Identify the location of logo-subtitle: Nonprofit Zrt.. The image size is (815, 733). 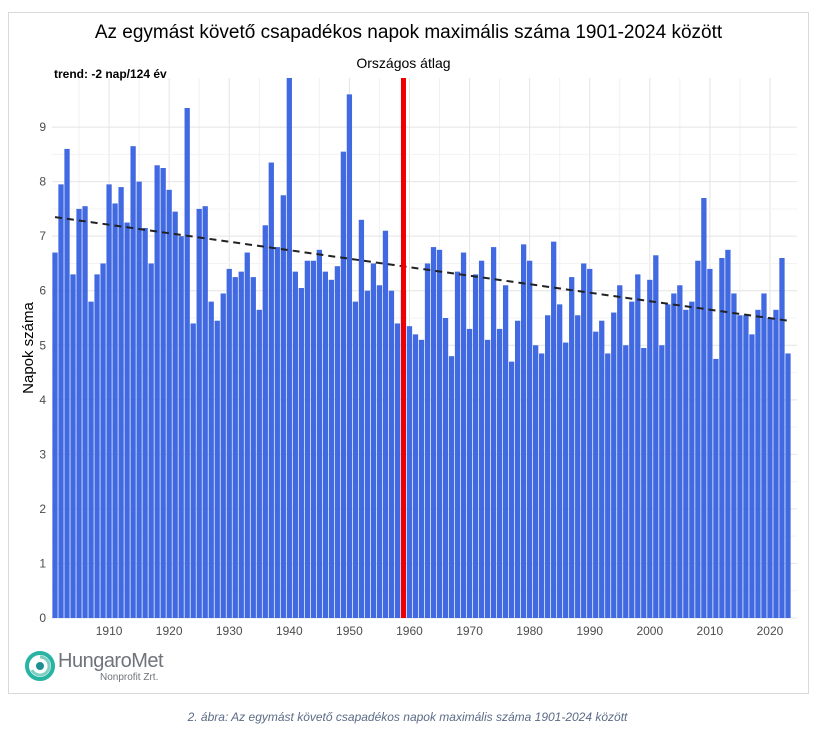
(129, 677).